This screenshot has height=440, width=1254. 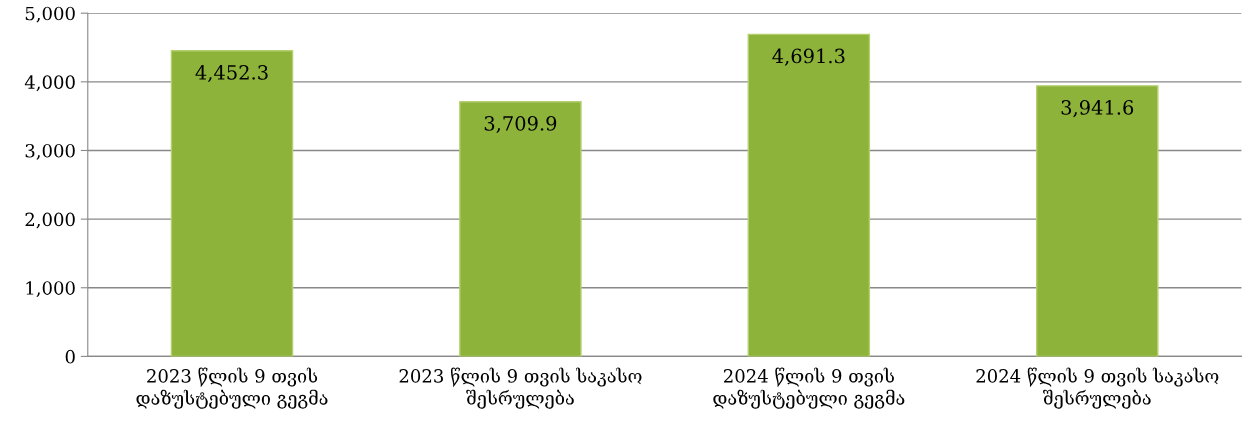 I want to click on data-label: 3,941.6, so click(x=1097, y=109).